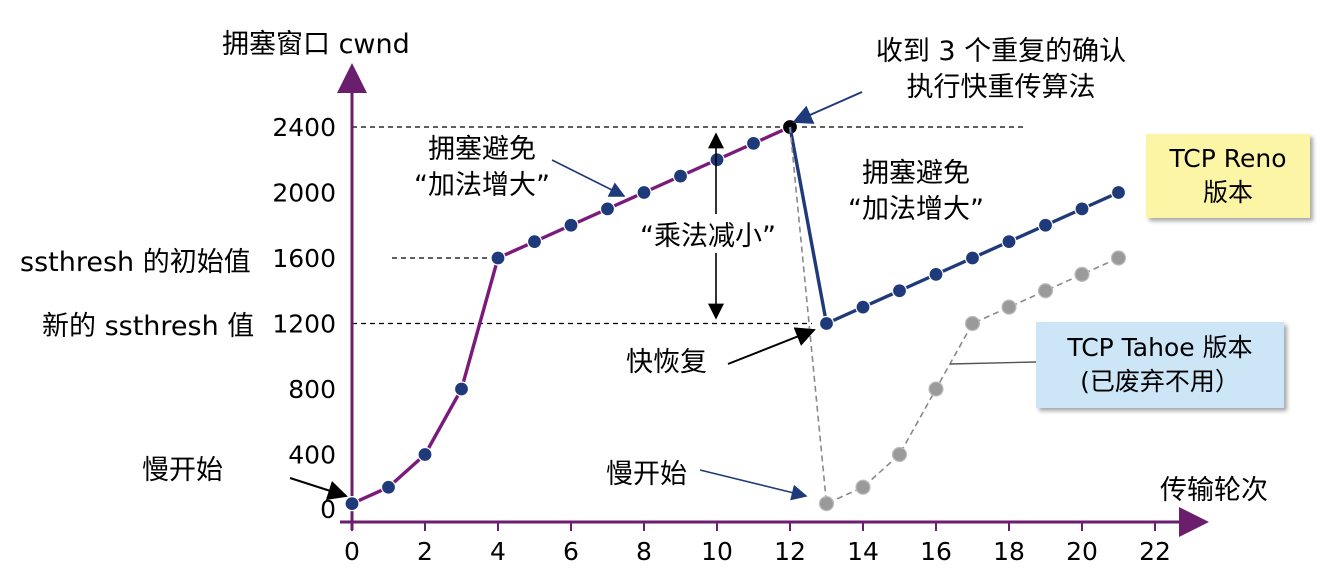 The image size is (1344, 584). Describe the element at coordinates (1155, 551) in the screenshot. I see `x-tick-label-22: 22` at that location.